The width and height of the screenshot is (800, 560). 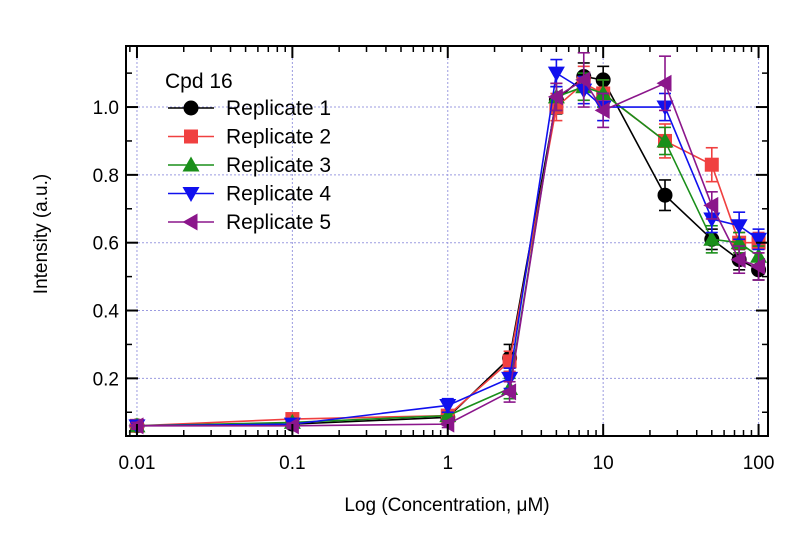 I want to click on x-tick-label: 0.01, so click(x=136, y=463).